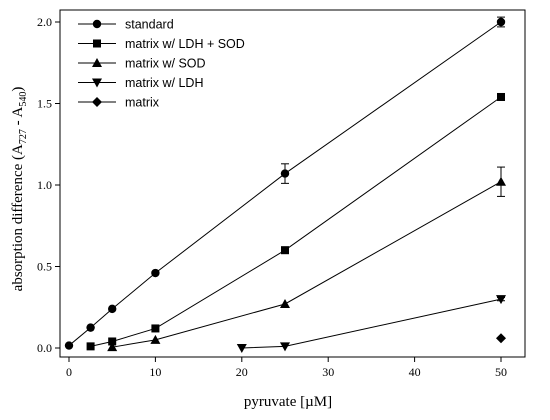 This screenshot has width=550, height=420. I want to click on y-tick-label: 0.5, so click(44, 267).